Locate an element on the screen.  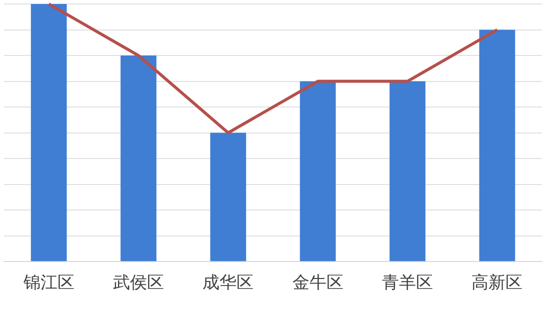
x-tick-label: 青羊区 is located at coordinates (407, 283).